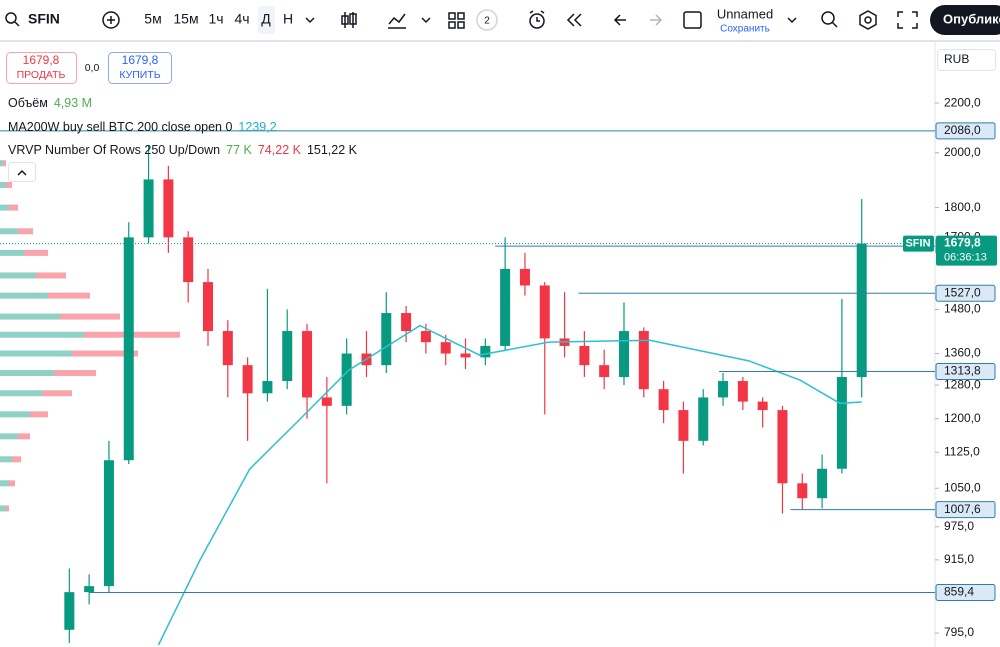 The image size is (1000, 647). What do you see at coordinates (456, 20) in the screenshot?
I see `layout-icon` at bounding box center [456, 20].